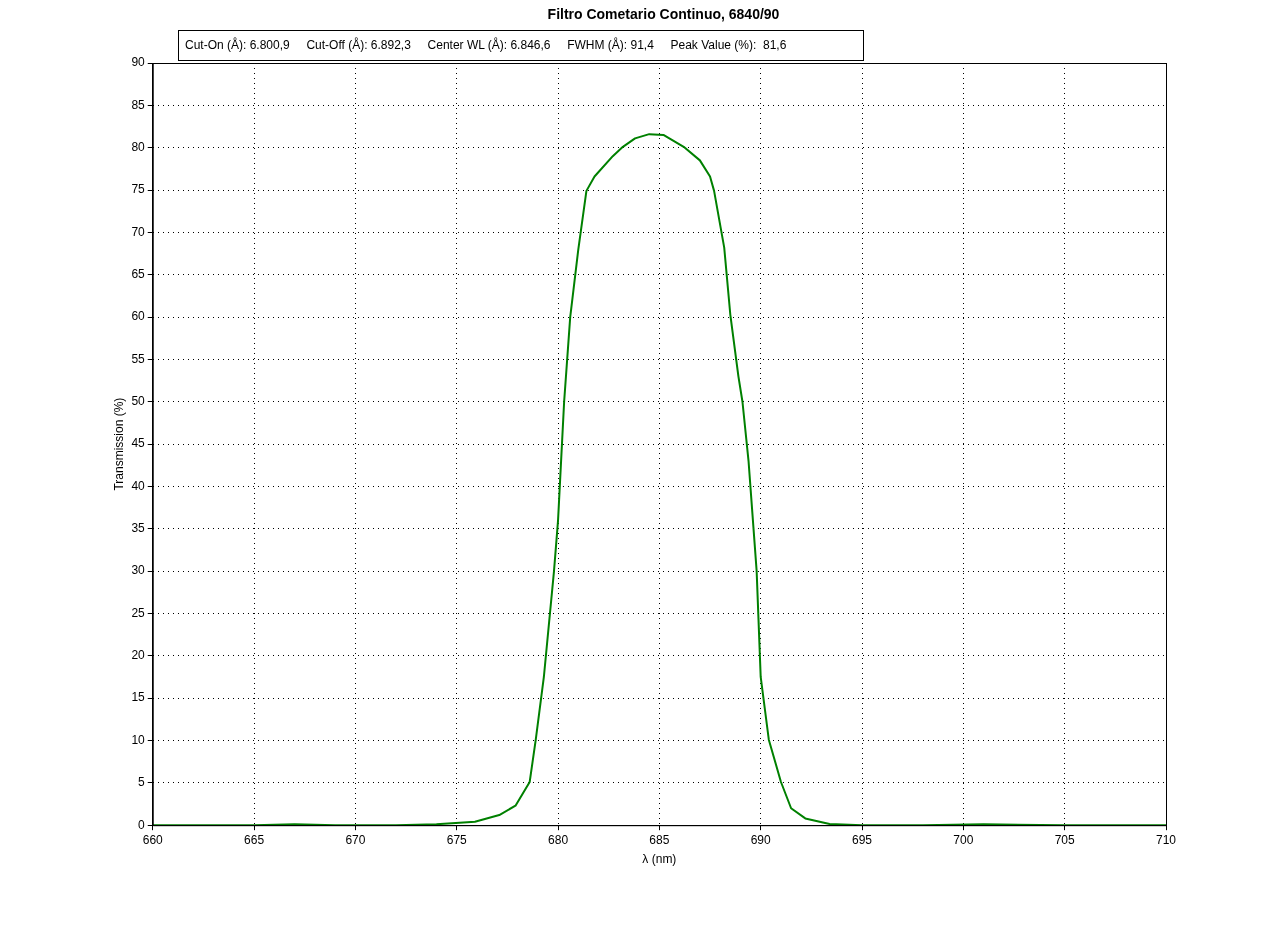 This screenshot has width=1281, height=929. I want to click on y-tick-label: 25, so click(138, 612).